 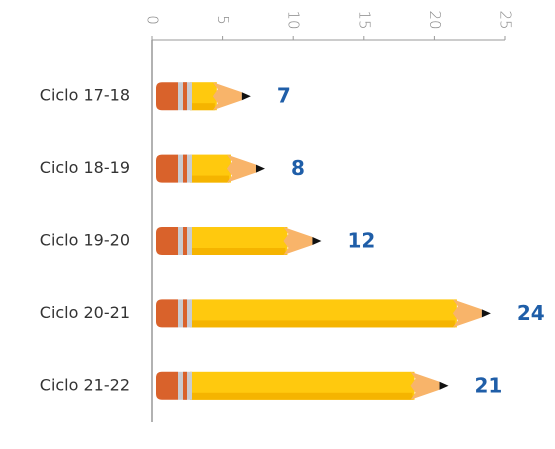 What do you see at coordinates (531, 313) in the screenshot?
I see `value-label: 24` at bounding box center [531, 313].